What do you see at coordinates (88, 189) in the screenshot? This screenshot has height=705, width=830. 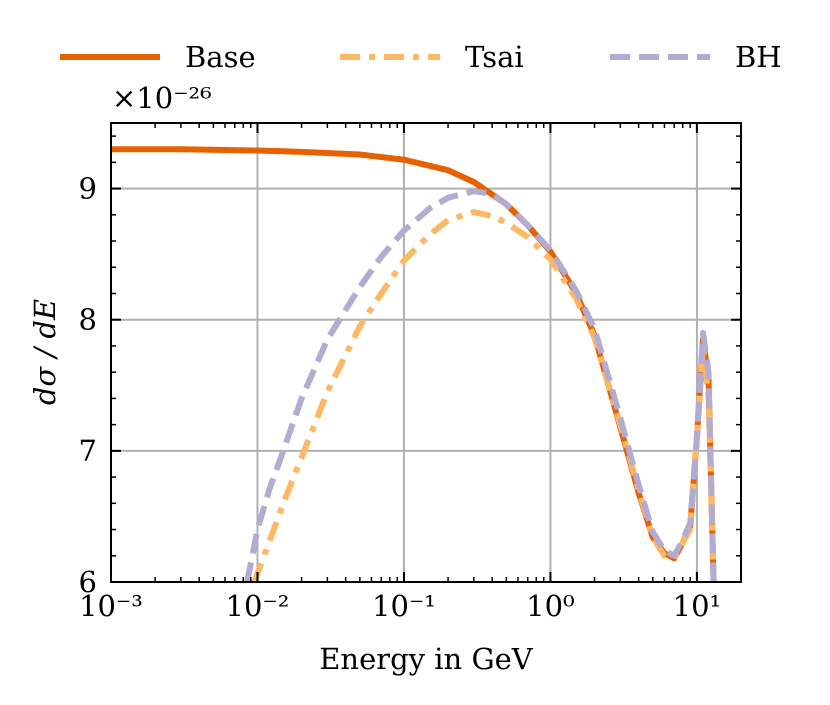 I see `y-tick-label-3: 9` at bounding box center [88, 189].